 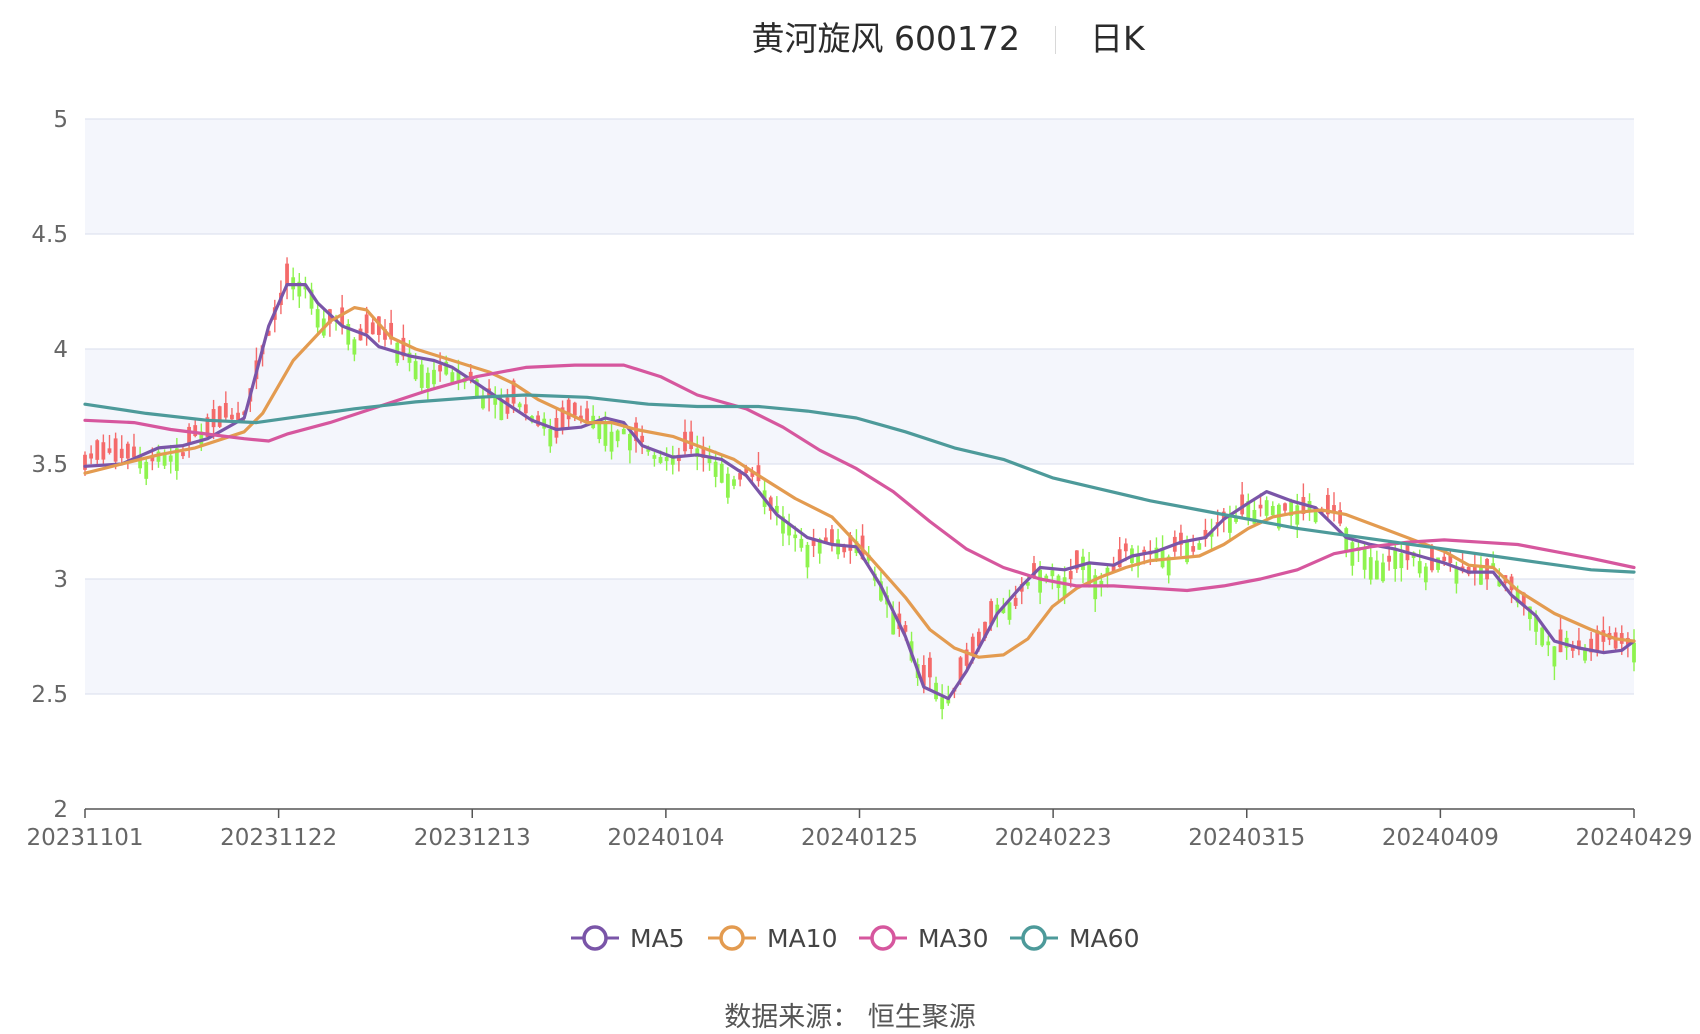 What do you see at coordinates (850, 1017) in the screenshot?
I see `data-source: 数据来源： 恒生聚源` at bounding box center [850, 1017].